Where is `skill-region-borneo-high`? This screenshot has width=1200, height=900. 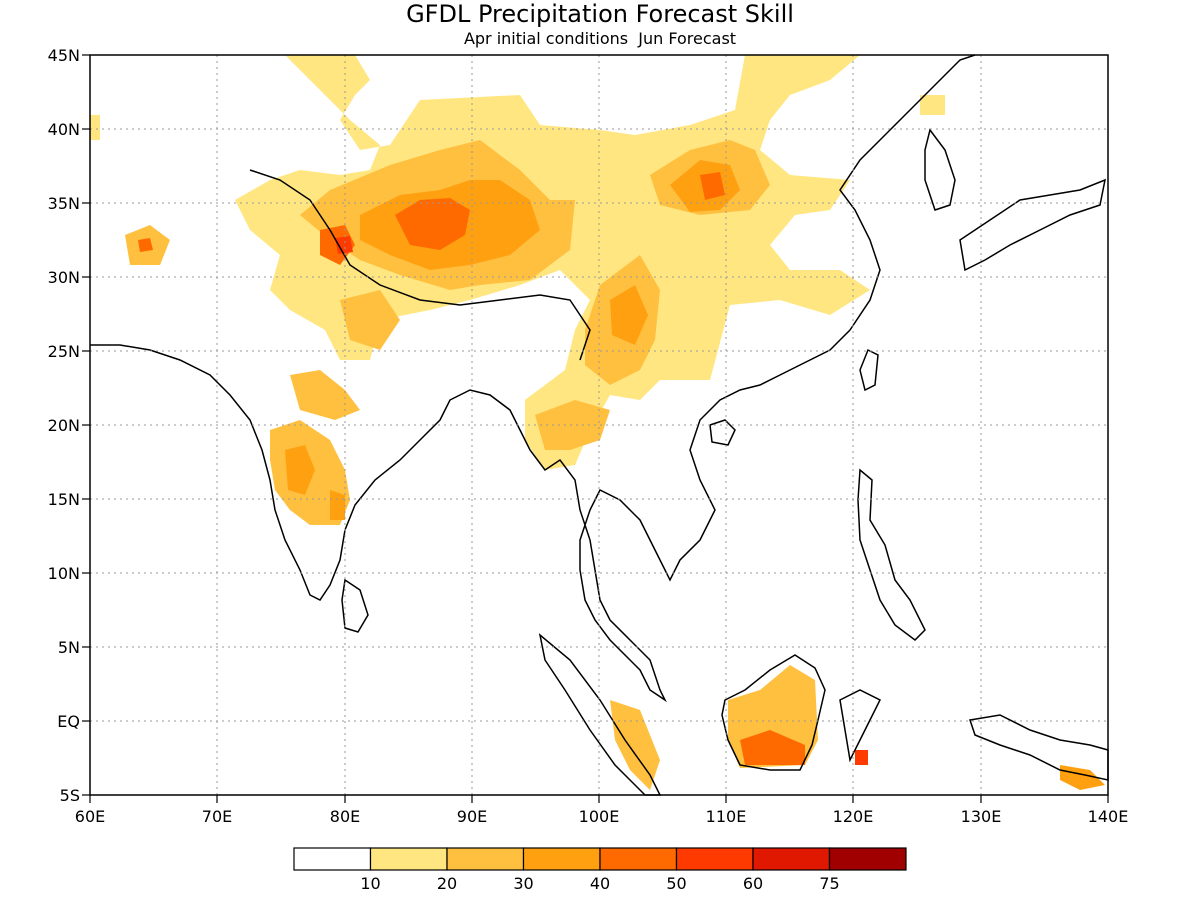
skill-region-borneo-high is located at coordinates (772, 747).